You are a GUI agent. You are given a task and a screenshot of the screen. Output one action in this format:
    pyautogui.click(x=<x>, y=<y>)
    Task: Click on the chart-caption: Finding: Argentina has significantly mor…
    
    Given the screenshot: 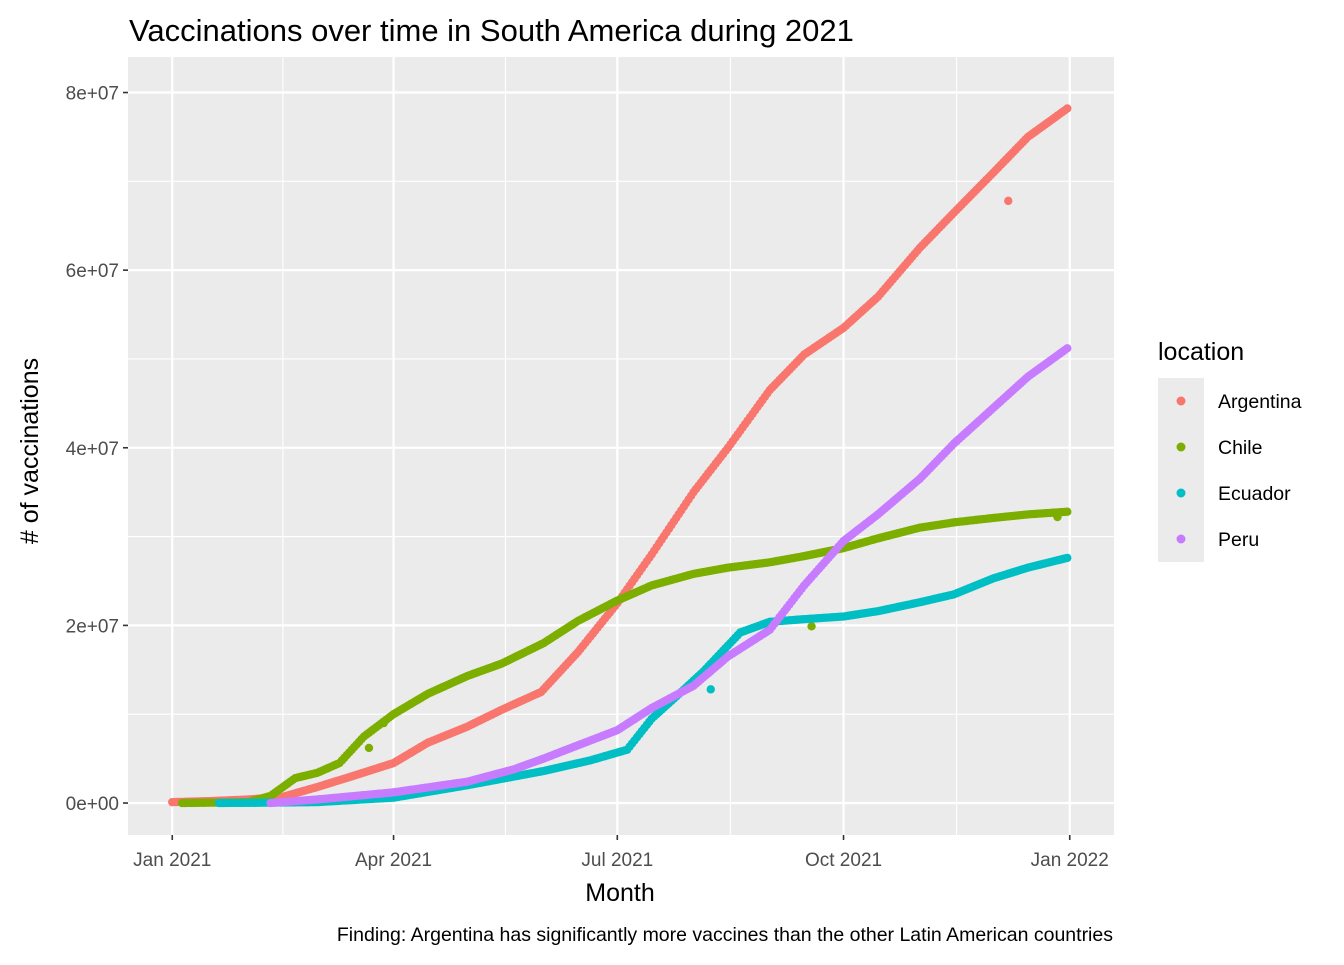 What is the action you would take?
    pyautogui.click(x=725, y=935)
    